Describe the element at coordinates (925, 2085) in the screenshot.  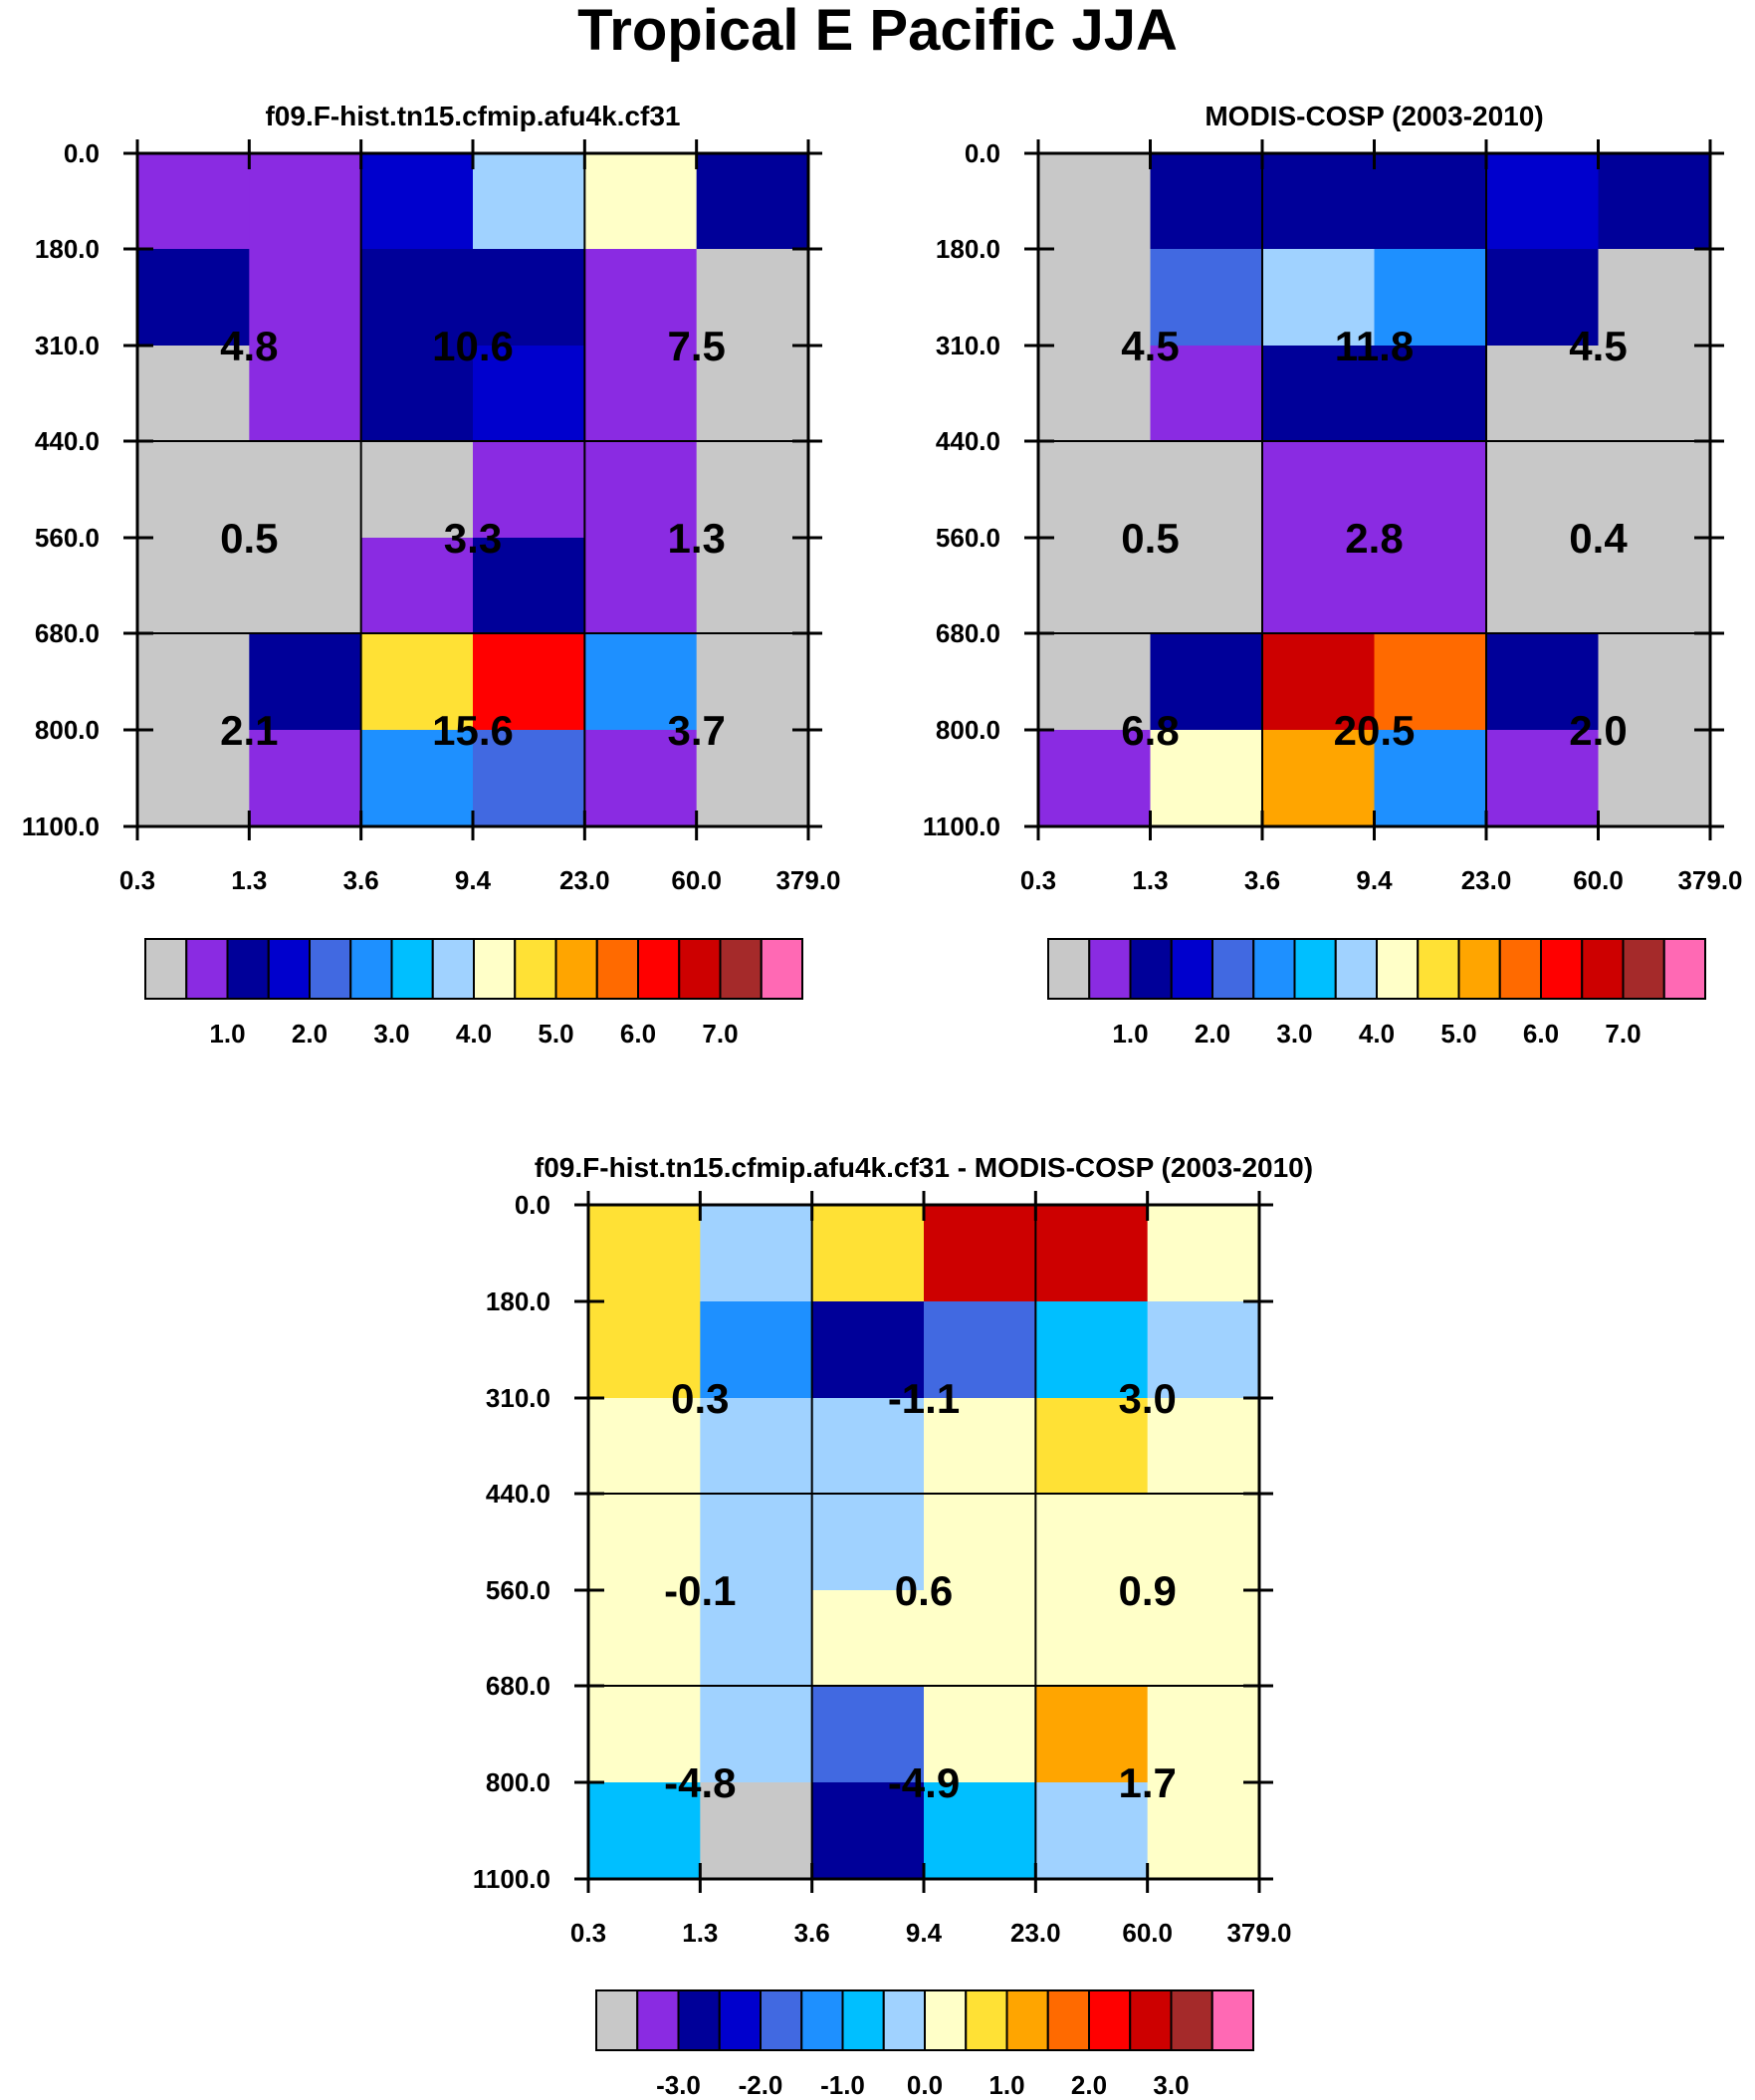
I see `colorbar-label: 0.0` at that location.